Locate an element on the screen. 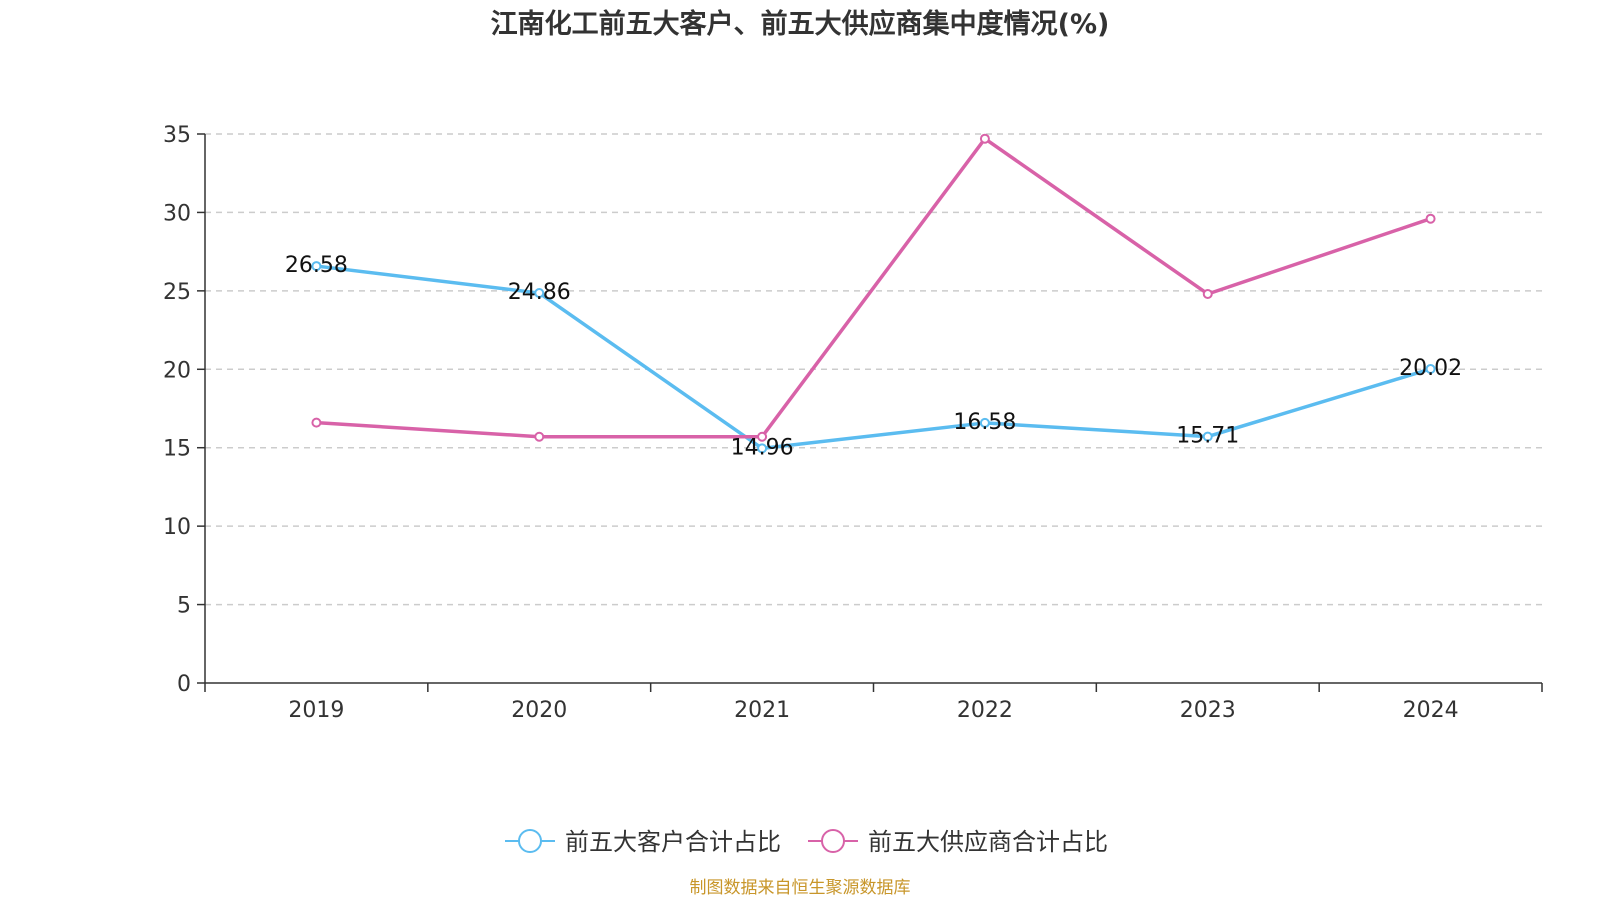  data-label: 14.96 is located at coordinates (762, 447).